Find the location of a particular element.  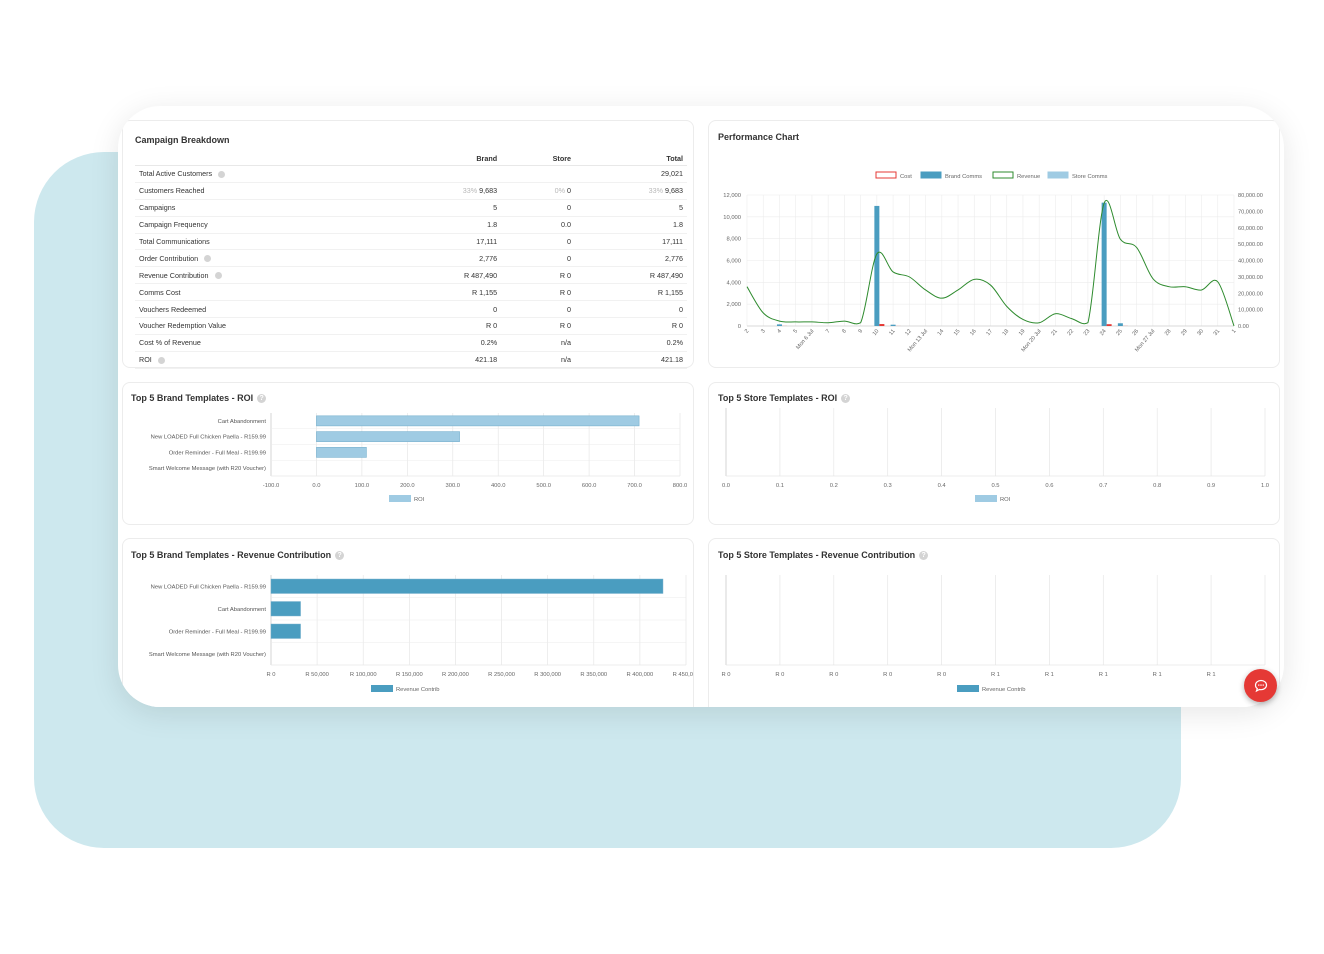

x-tick-label: 200.0 is located at coordinates (407, 486).